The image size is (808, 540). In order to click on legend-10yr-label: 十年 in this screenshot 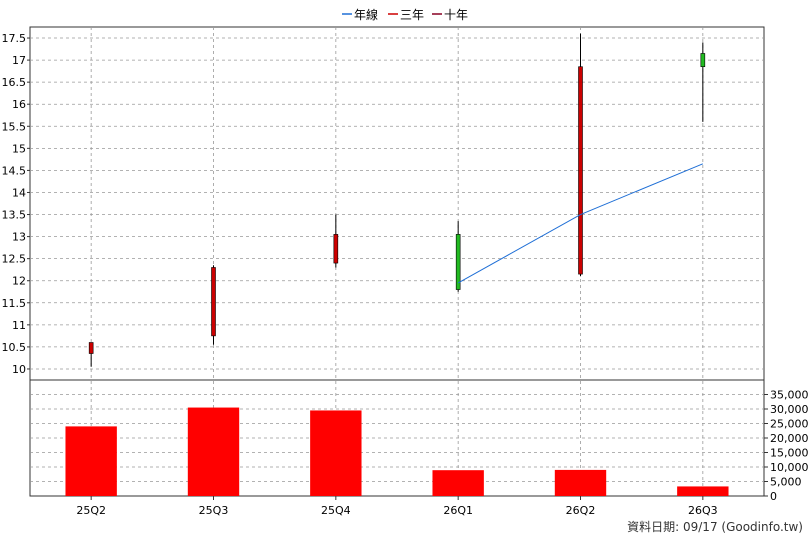, I will do `click(456, 15)`.